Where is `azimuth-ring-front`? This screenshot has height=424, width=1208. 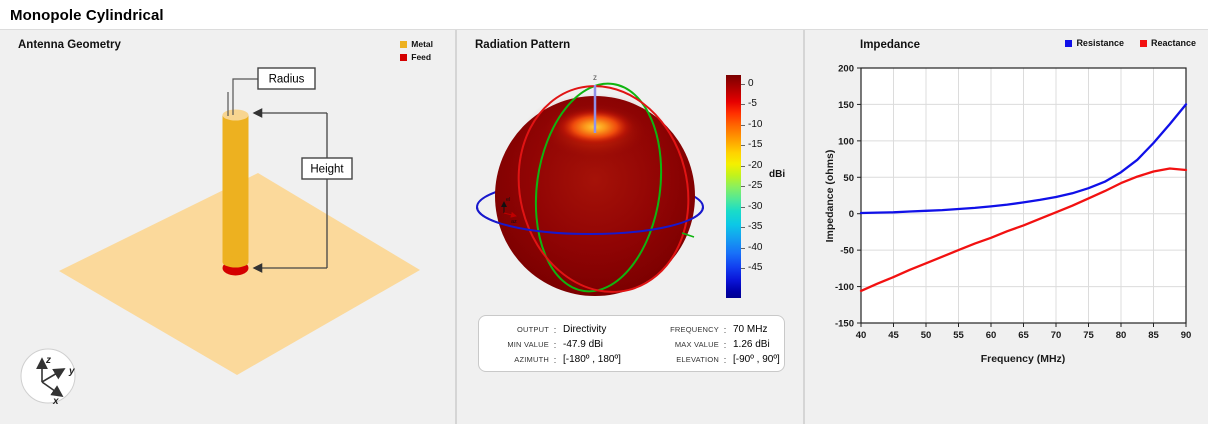
azimuth-ring-front is located at coordinates (590, 220).